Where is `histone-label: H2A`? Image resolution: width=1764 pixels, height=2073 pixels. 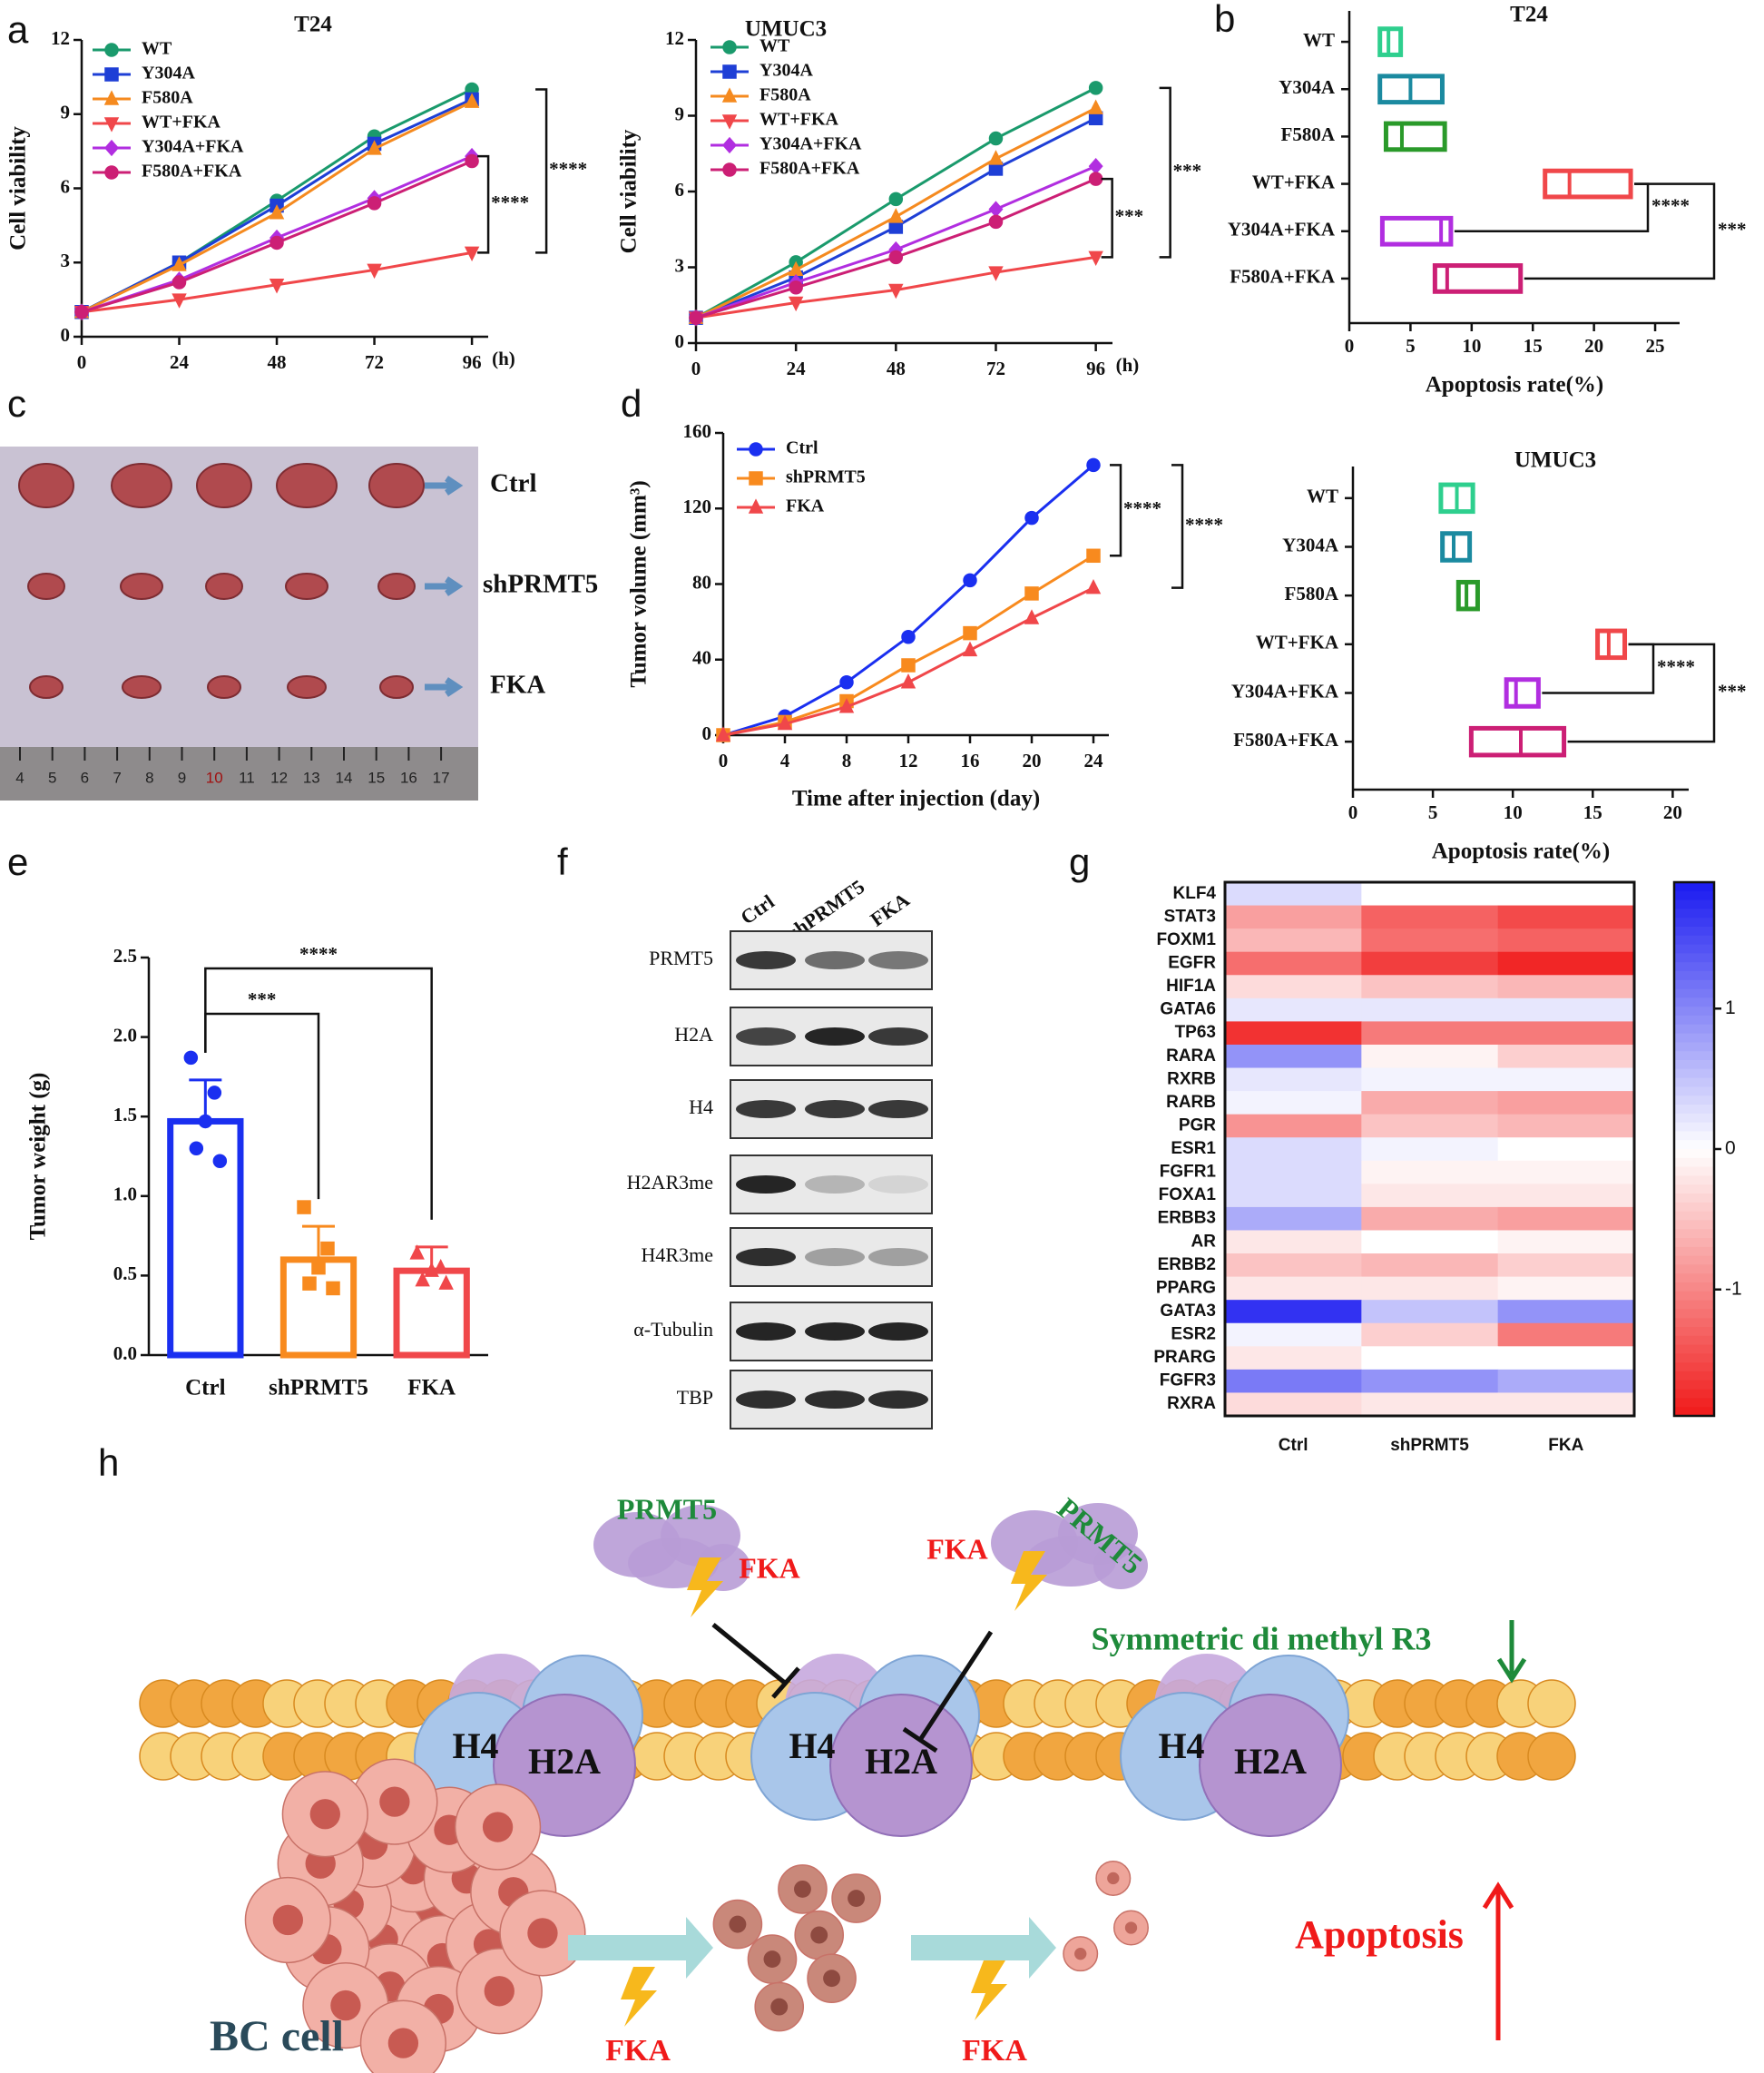
histone-label: H2A is located at coordinates (1270, 1761).